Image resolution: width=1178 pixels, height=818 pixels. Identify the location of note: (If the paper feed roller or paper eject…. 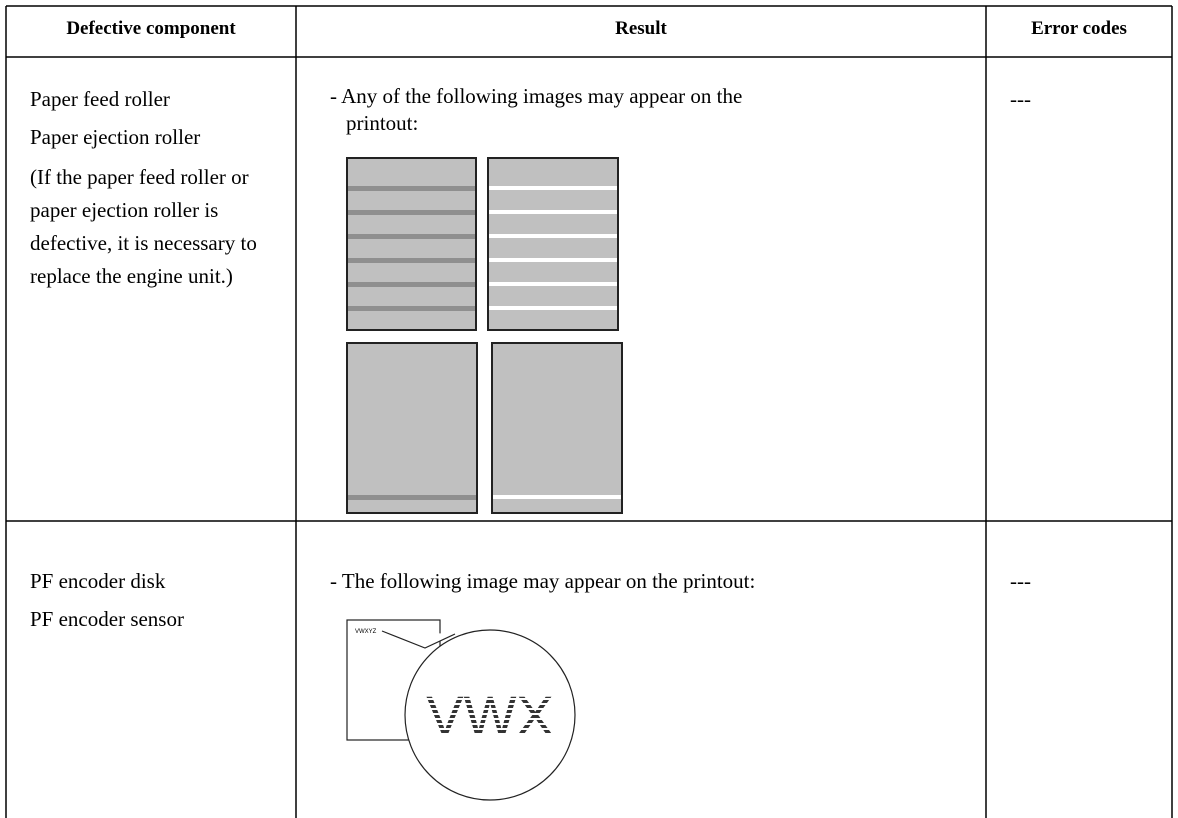
(143, 226).